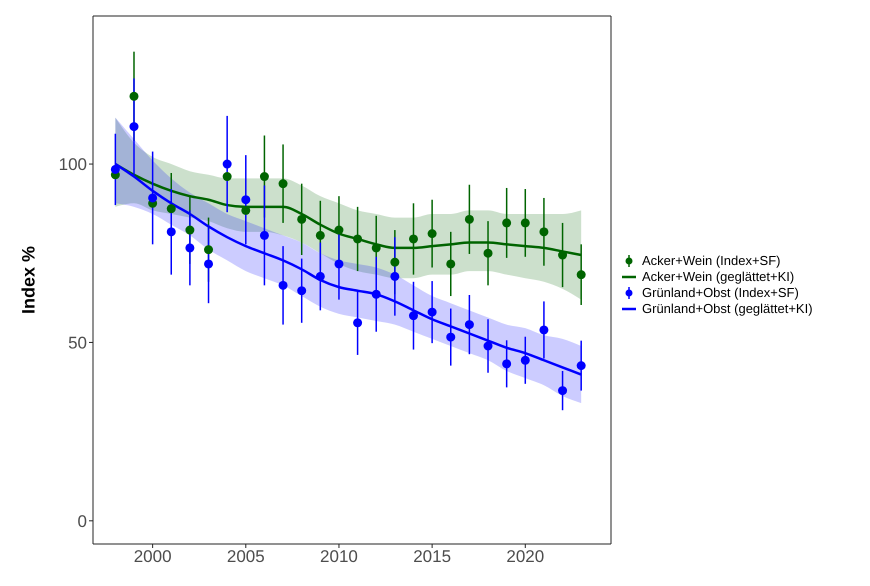  Describe the element at coordinates (72, 164) in the screenshot. I see `y-tick-label: 100` at that location.